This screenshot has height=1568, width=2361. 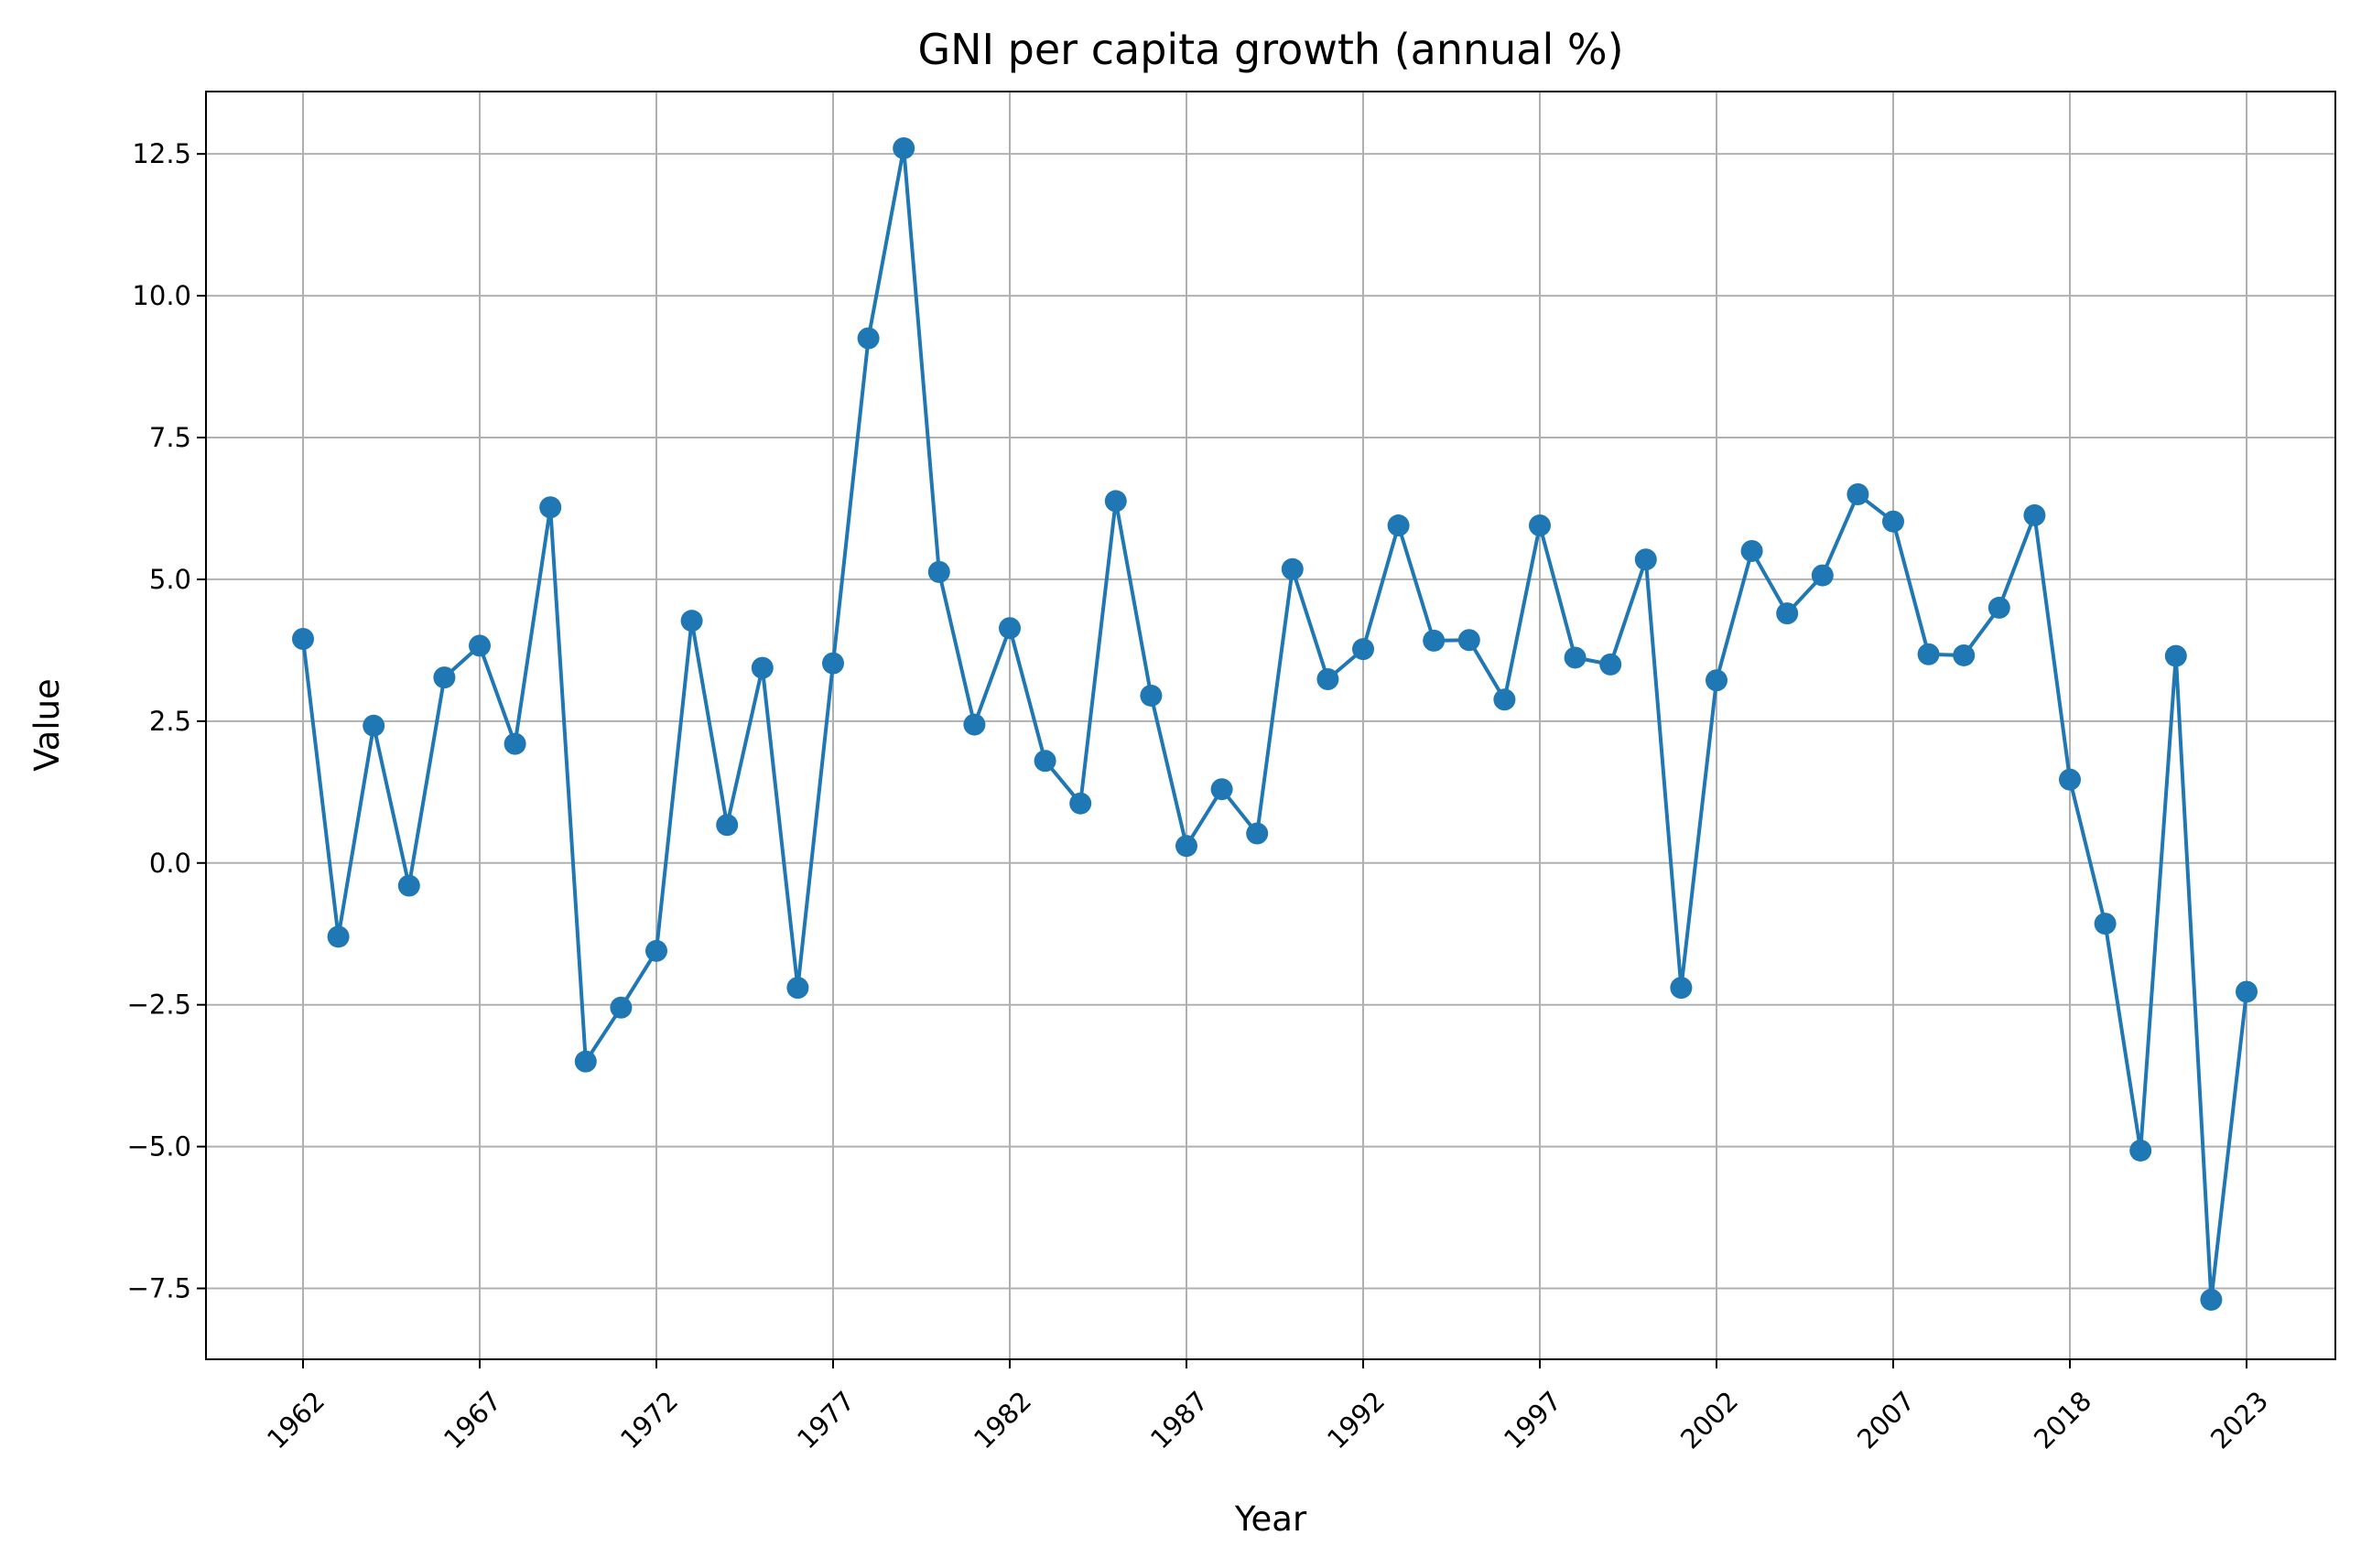 What do you see at coordinates (303, 639) in the screenshot?
I see `data-point-1962` at bounding box center [303, 639].